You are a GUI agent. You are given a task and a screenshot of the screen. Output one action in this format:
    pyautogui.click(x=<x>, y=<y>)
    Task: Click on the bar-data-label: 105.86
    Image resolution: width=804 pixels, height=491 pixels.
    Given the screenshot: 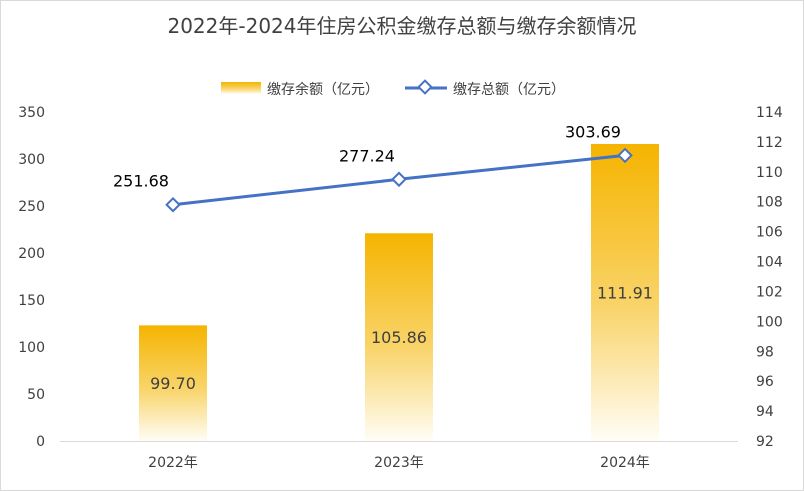 What is the action you would take?
    pyautogui.click(x=399, y=337)
    